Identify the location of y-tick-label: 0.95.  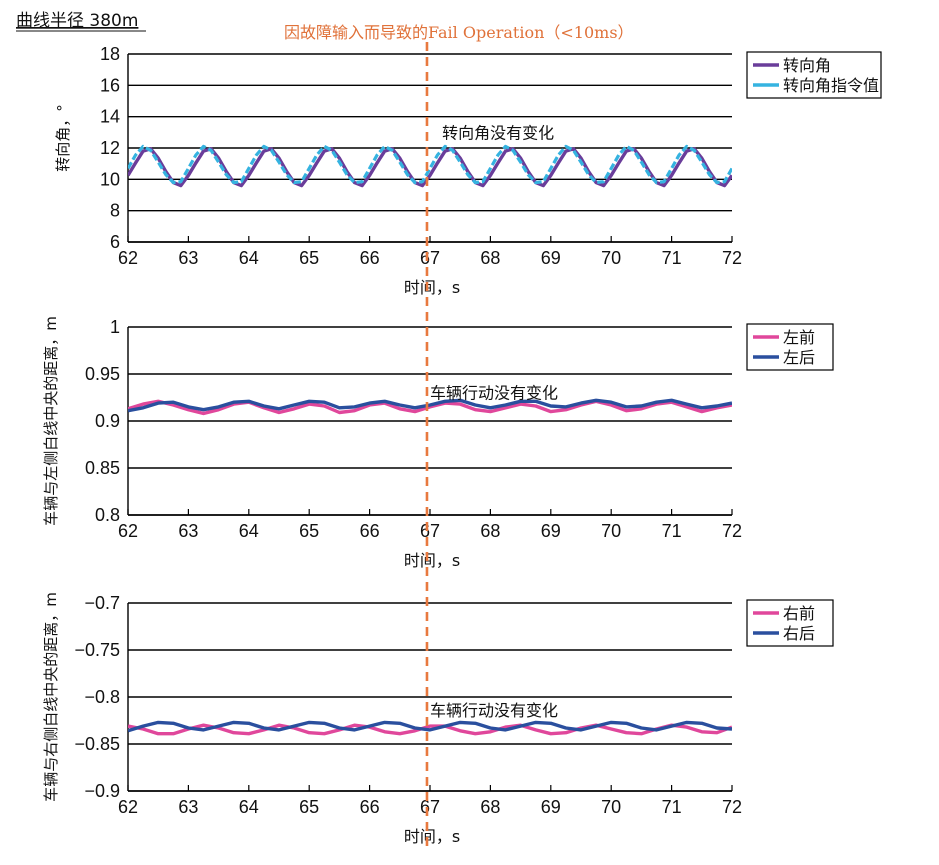
(102, 374).